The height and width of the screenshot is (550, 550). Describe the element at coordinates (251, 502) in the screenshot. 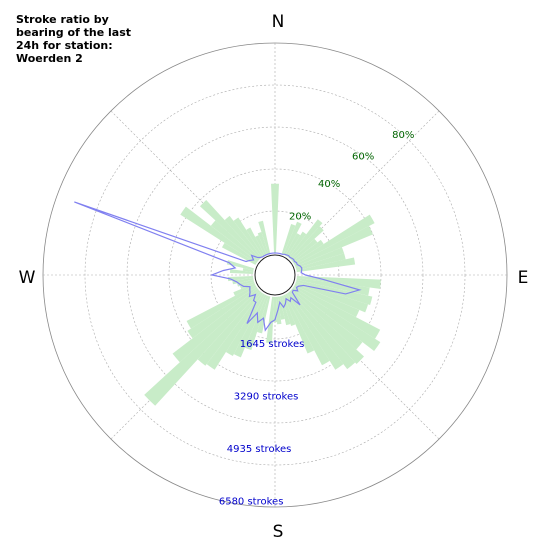

I see `count-ring-label: 6580 strokes` at that location.